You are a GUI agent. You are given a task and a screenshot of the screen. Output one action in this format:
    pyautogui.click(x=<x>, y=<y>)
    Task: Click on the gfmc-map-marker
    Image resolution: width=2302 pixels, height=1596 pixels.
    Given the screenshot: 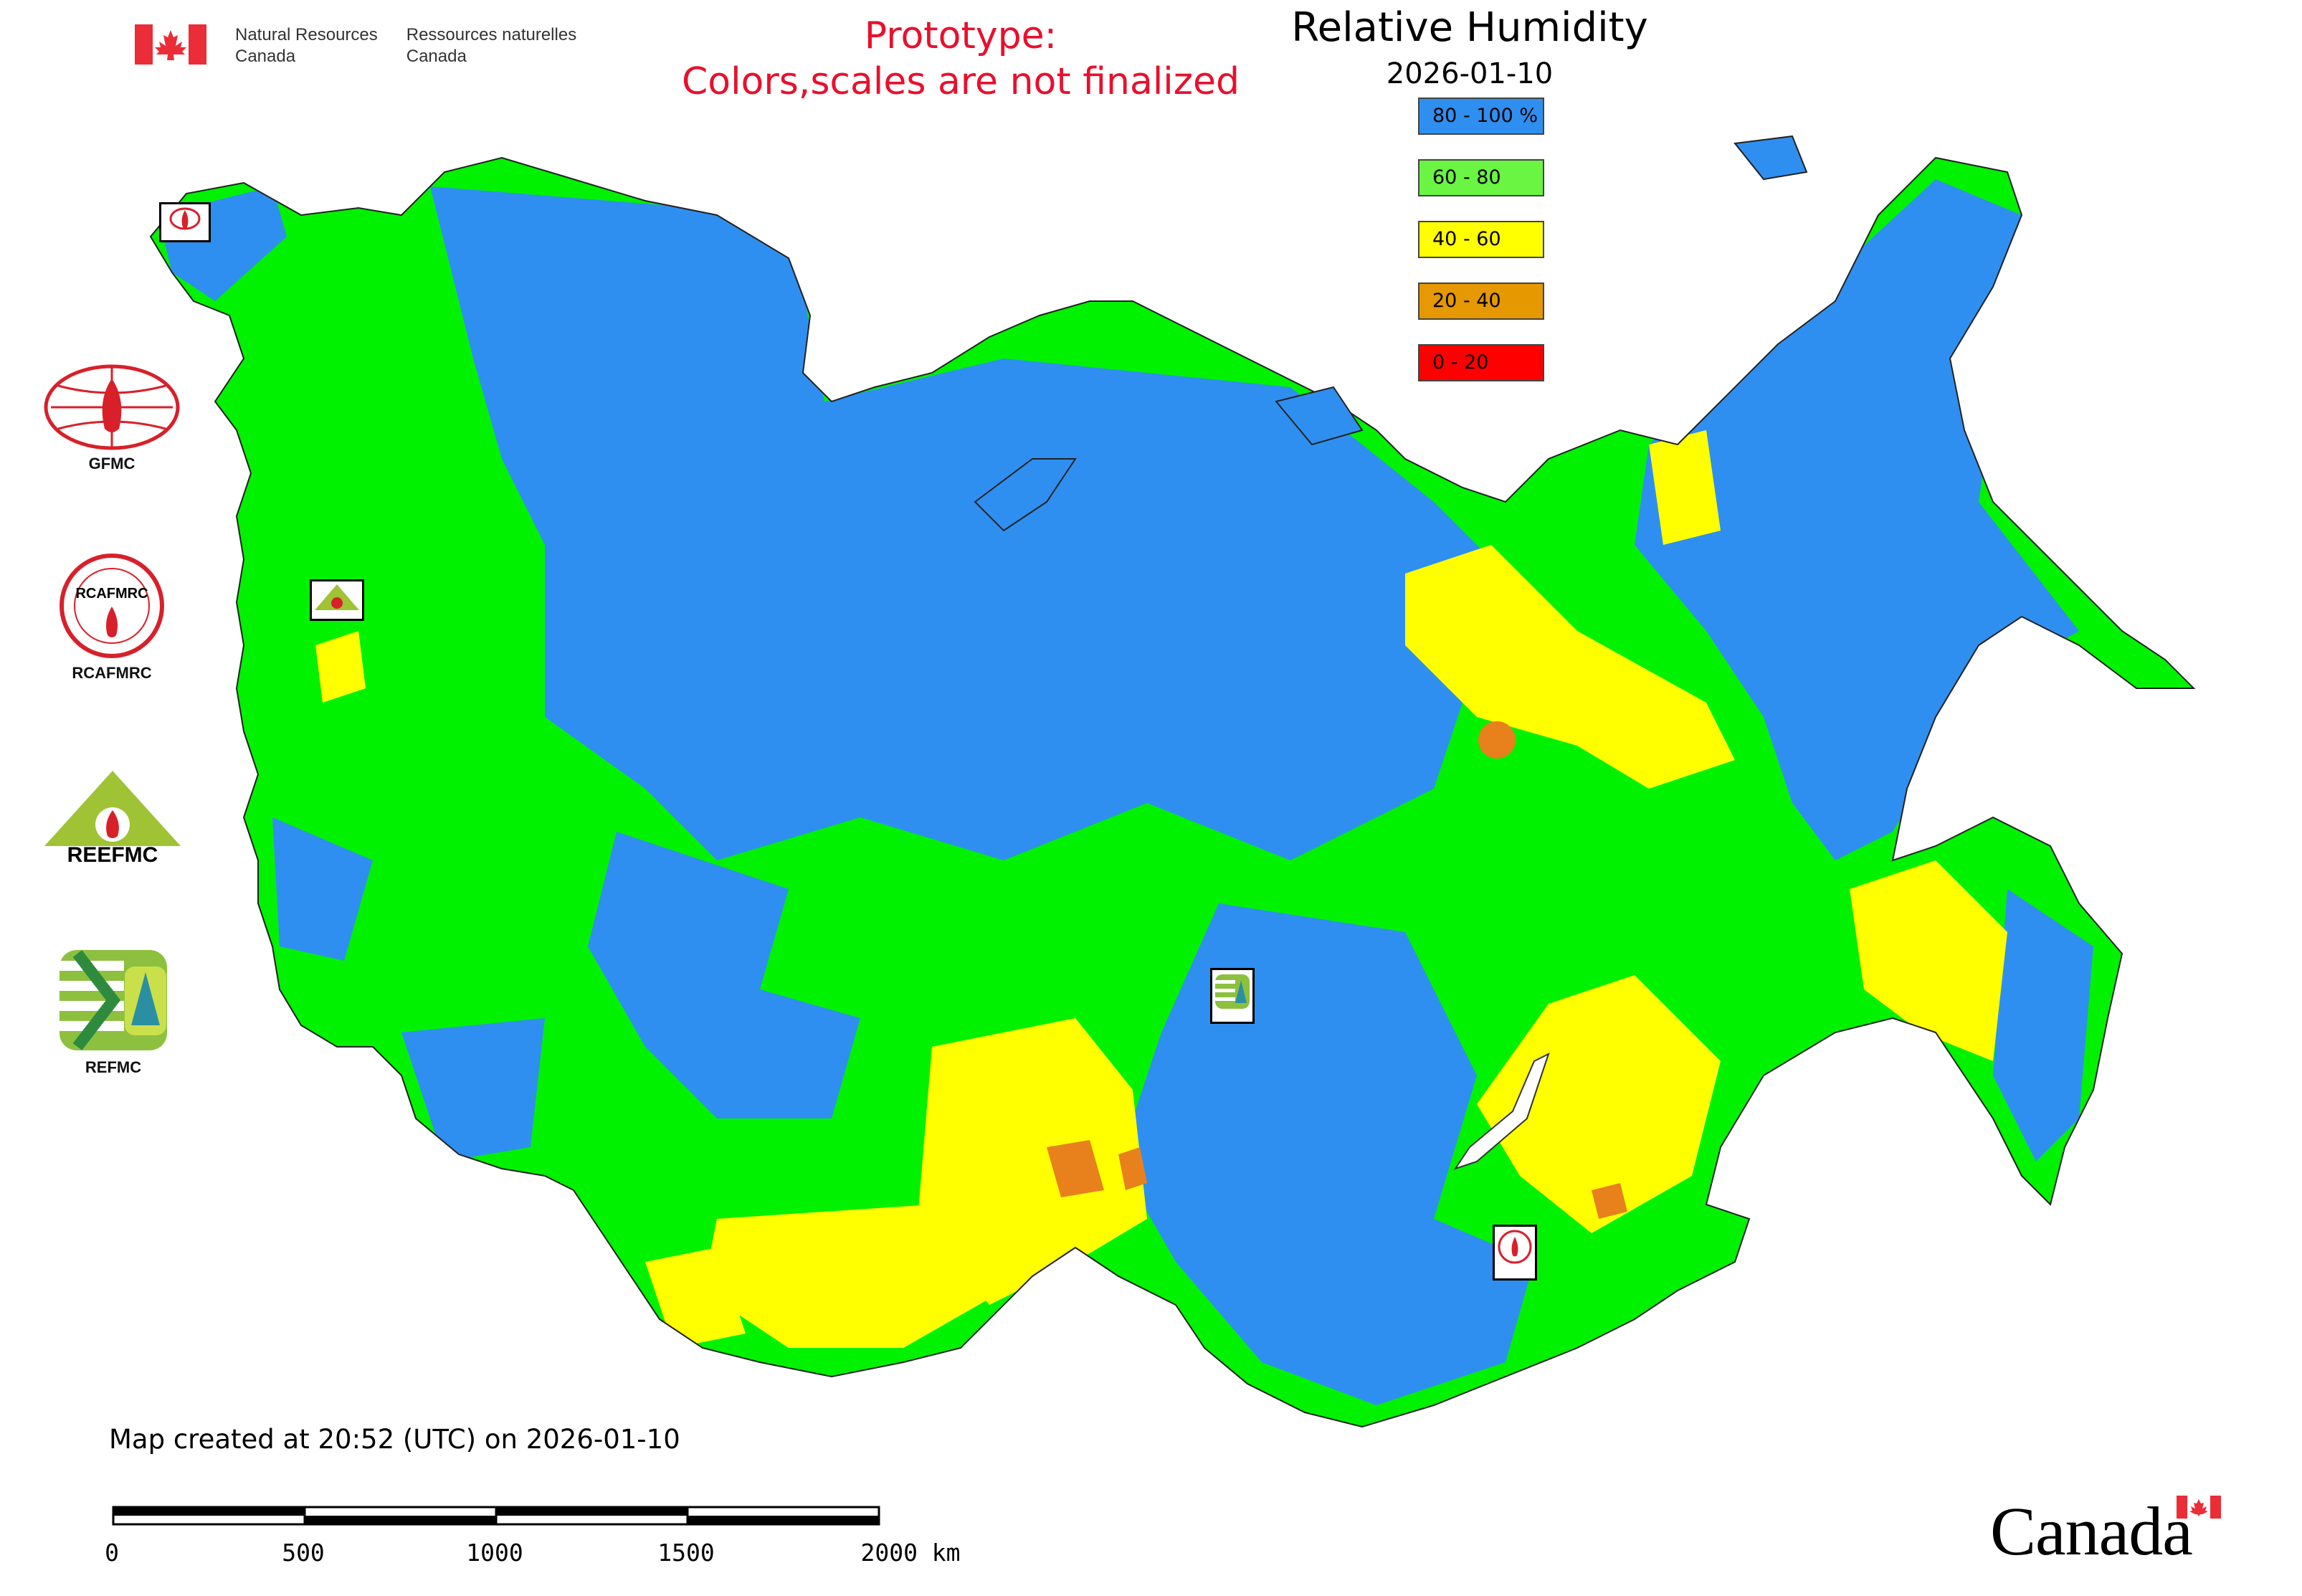 What is the action you would take?
    pyautogui.click(x=185, y=222)
    